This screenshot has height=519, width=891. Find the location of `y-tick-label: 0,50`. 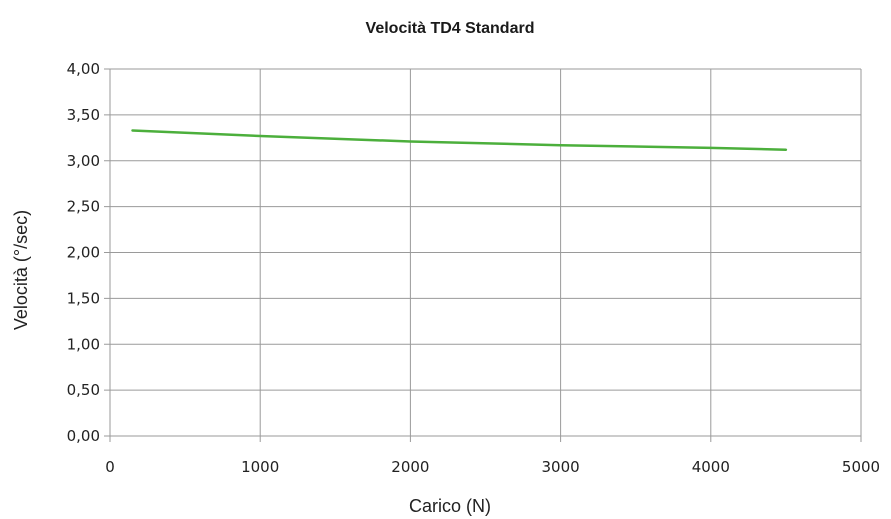

y-tick-label: 0,50 is located at coordinates (83, 390).